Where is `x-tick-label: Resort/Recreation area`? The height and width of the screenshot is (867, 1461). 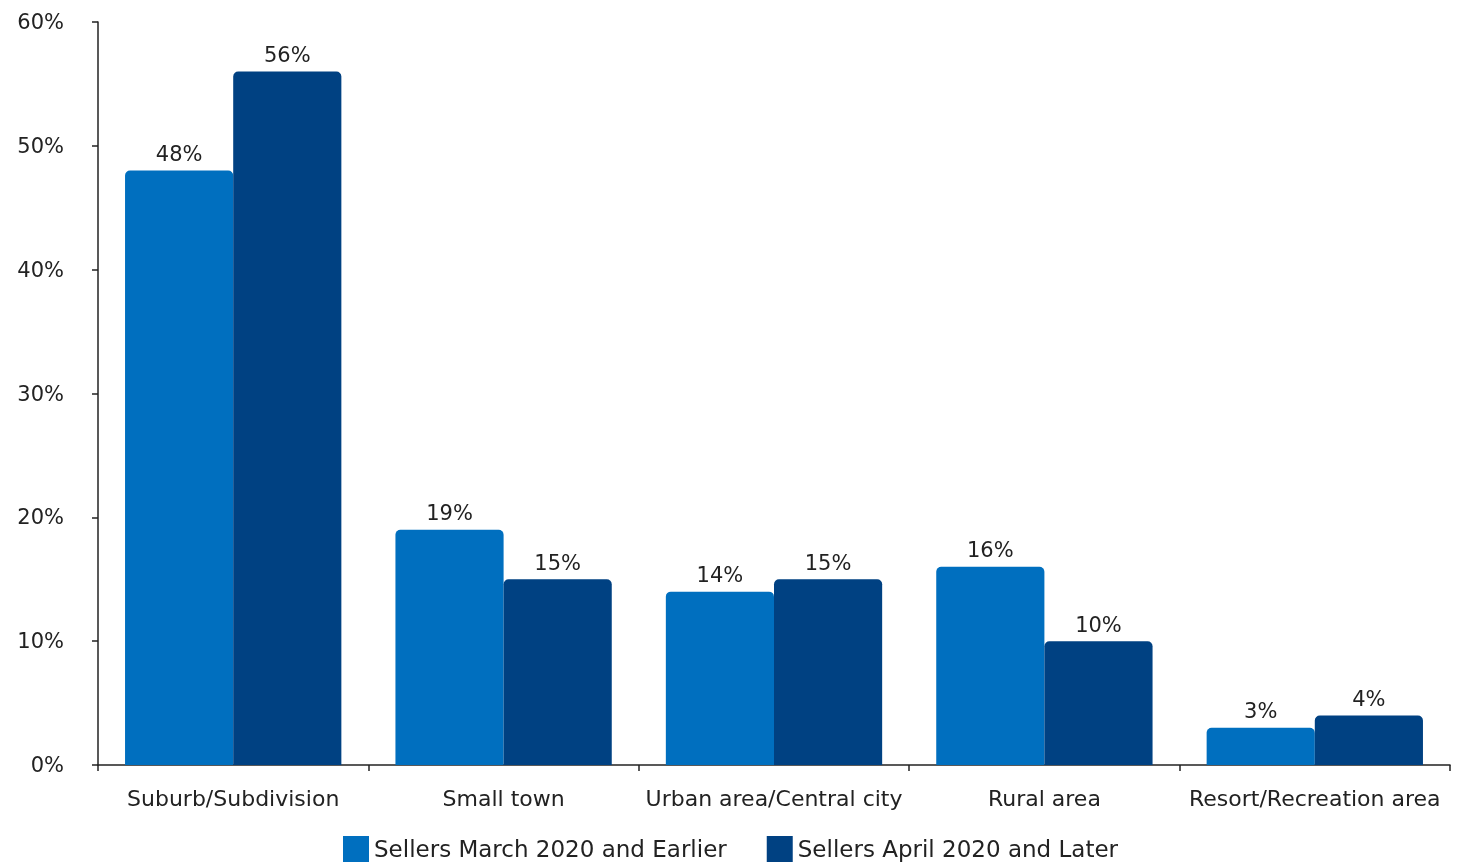 x-tick-label: Resort/Recreation area is located at coordinates (1315, 798).